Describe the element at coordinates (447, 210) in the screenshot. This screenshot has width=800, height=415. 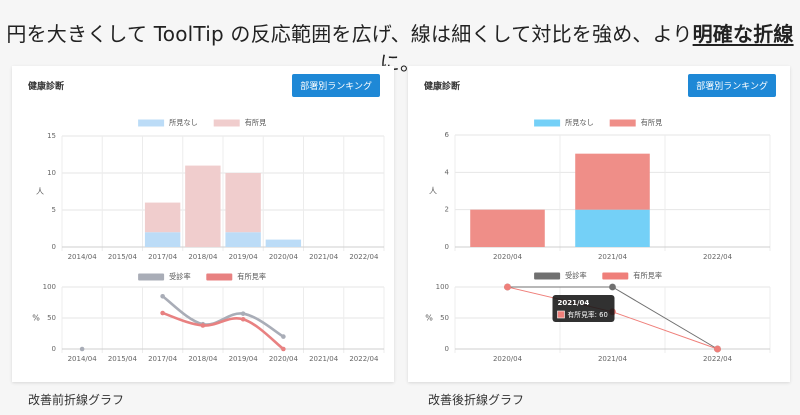
I see `y-tick-label: 2` at that location.